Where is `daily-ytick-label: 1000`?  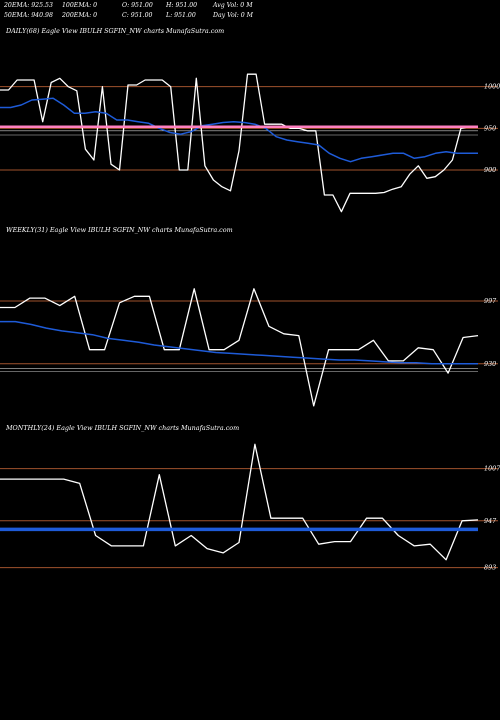 daily-ytick-label: 1000 is located at coordinates (492, 87).